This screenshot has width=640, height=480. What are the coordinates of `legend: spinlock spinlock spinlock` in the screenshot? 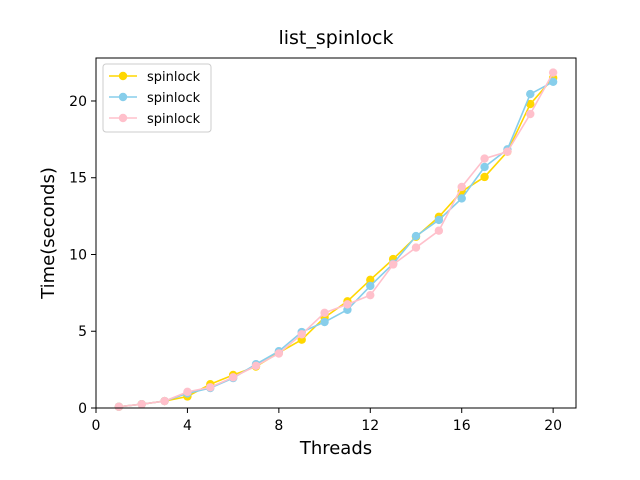 It's located at (157, 98).